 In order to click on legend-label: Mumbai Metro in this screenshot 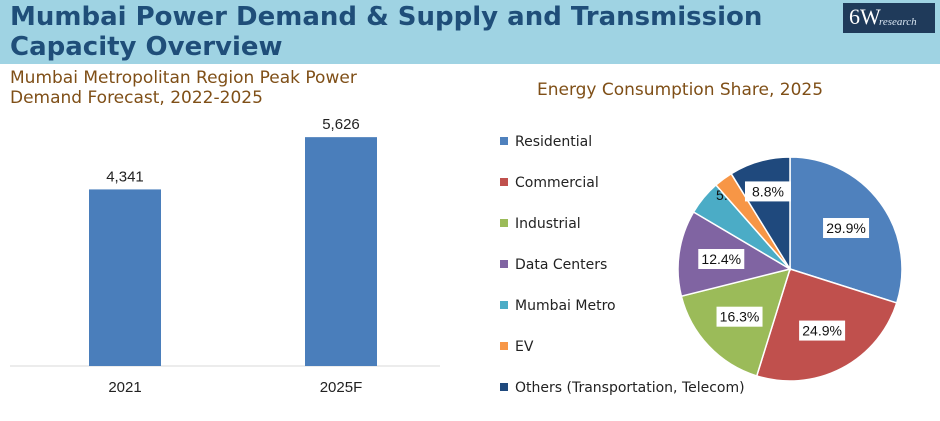, I will do `click(565, 306)`.